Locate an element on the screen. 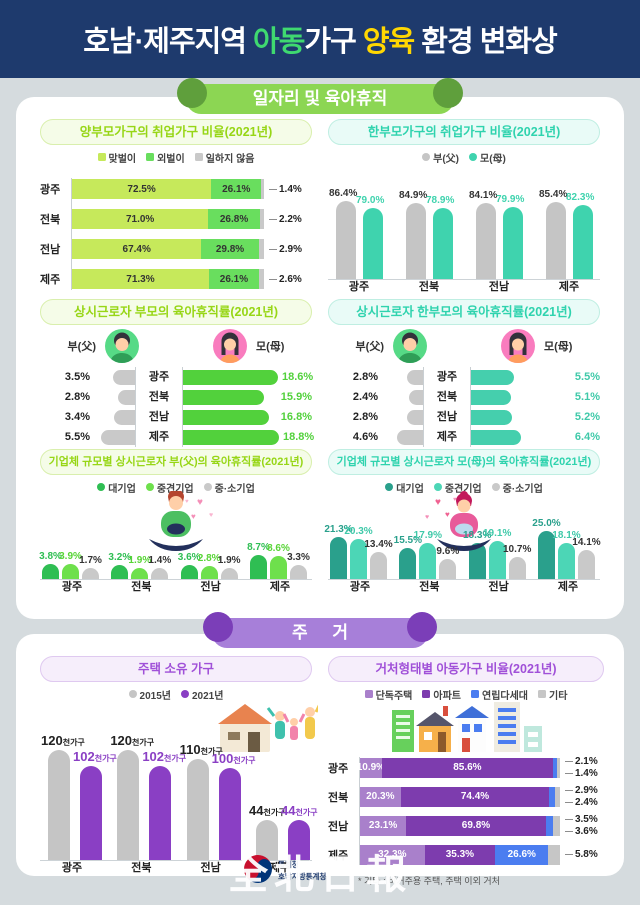 The height and width of the screenshot is (905, 640). bar-segment: 32.3% is located at coordinates (392, 854).